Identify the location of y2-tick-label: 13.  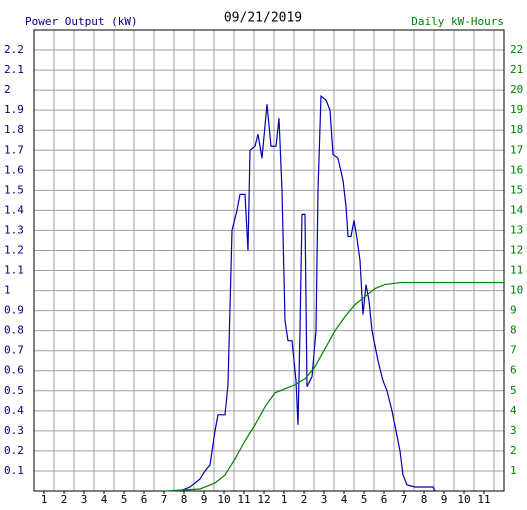
(516, 229).